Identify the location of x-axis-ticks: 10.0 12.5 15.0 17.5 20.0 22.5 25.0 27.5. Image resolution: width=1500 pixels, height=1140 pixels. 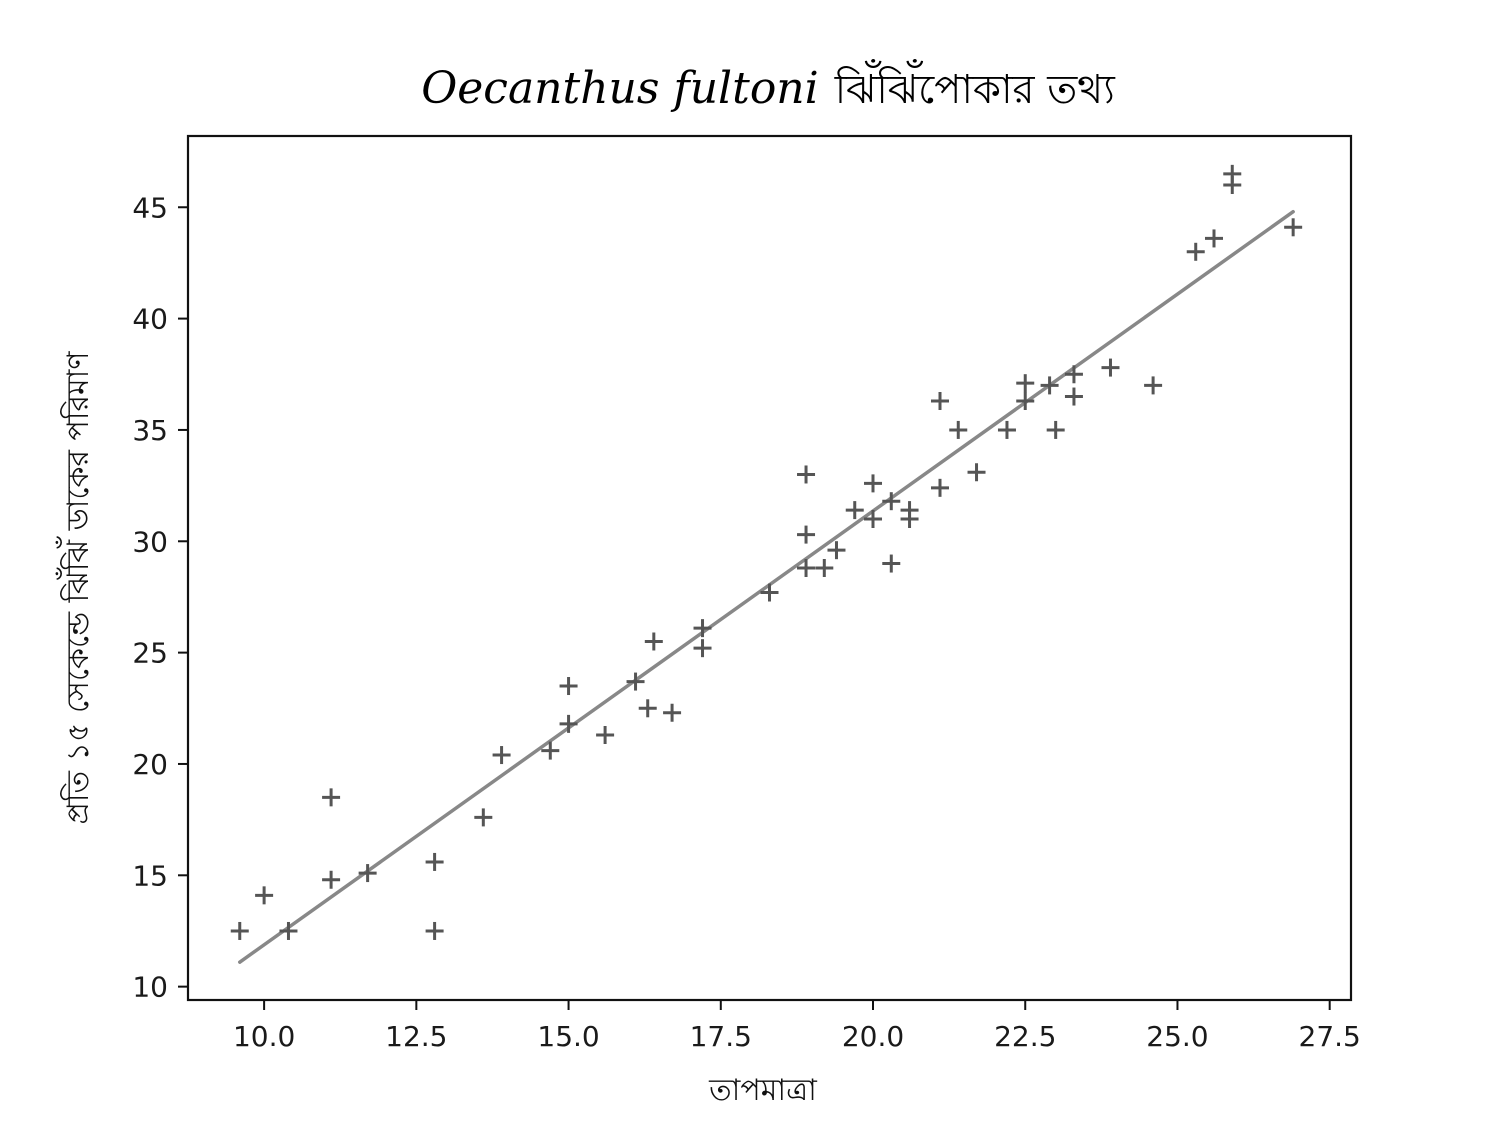
(797, 1026).